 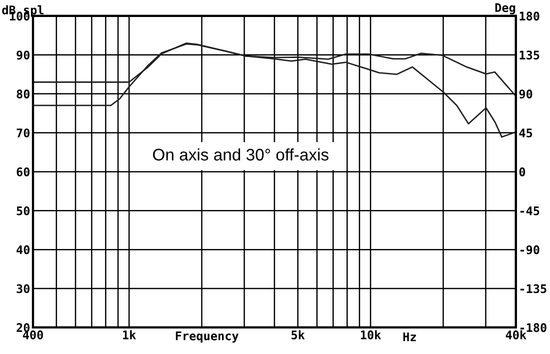 What do you see at coordinates (530, 55) in the screenshot?
I see `y2-tick-label: 135` at bounding box center [530, 55].